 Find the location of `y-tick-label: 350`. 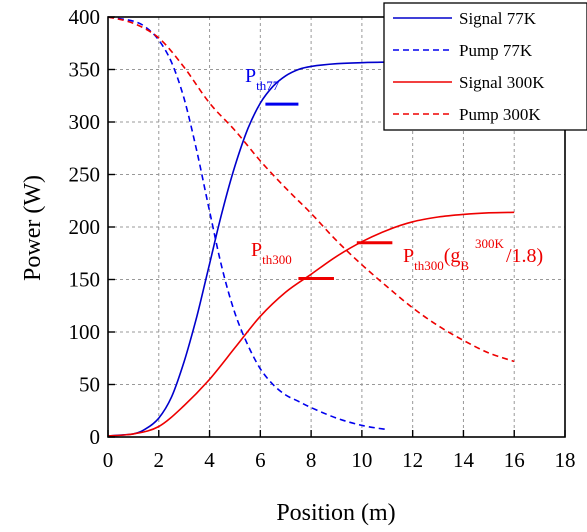

y-tick-label: 350 is located at coordinates (85, 70).